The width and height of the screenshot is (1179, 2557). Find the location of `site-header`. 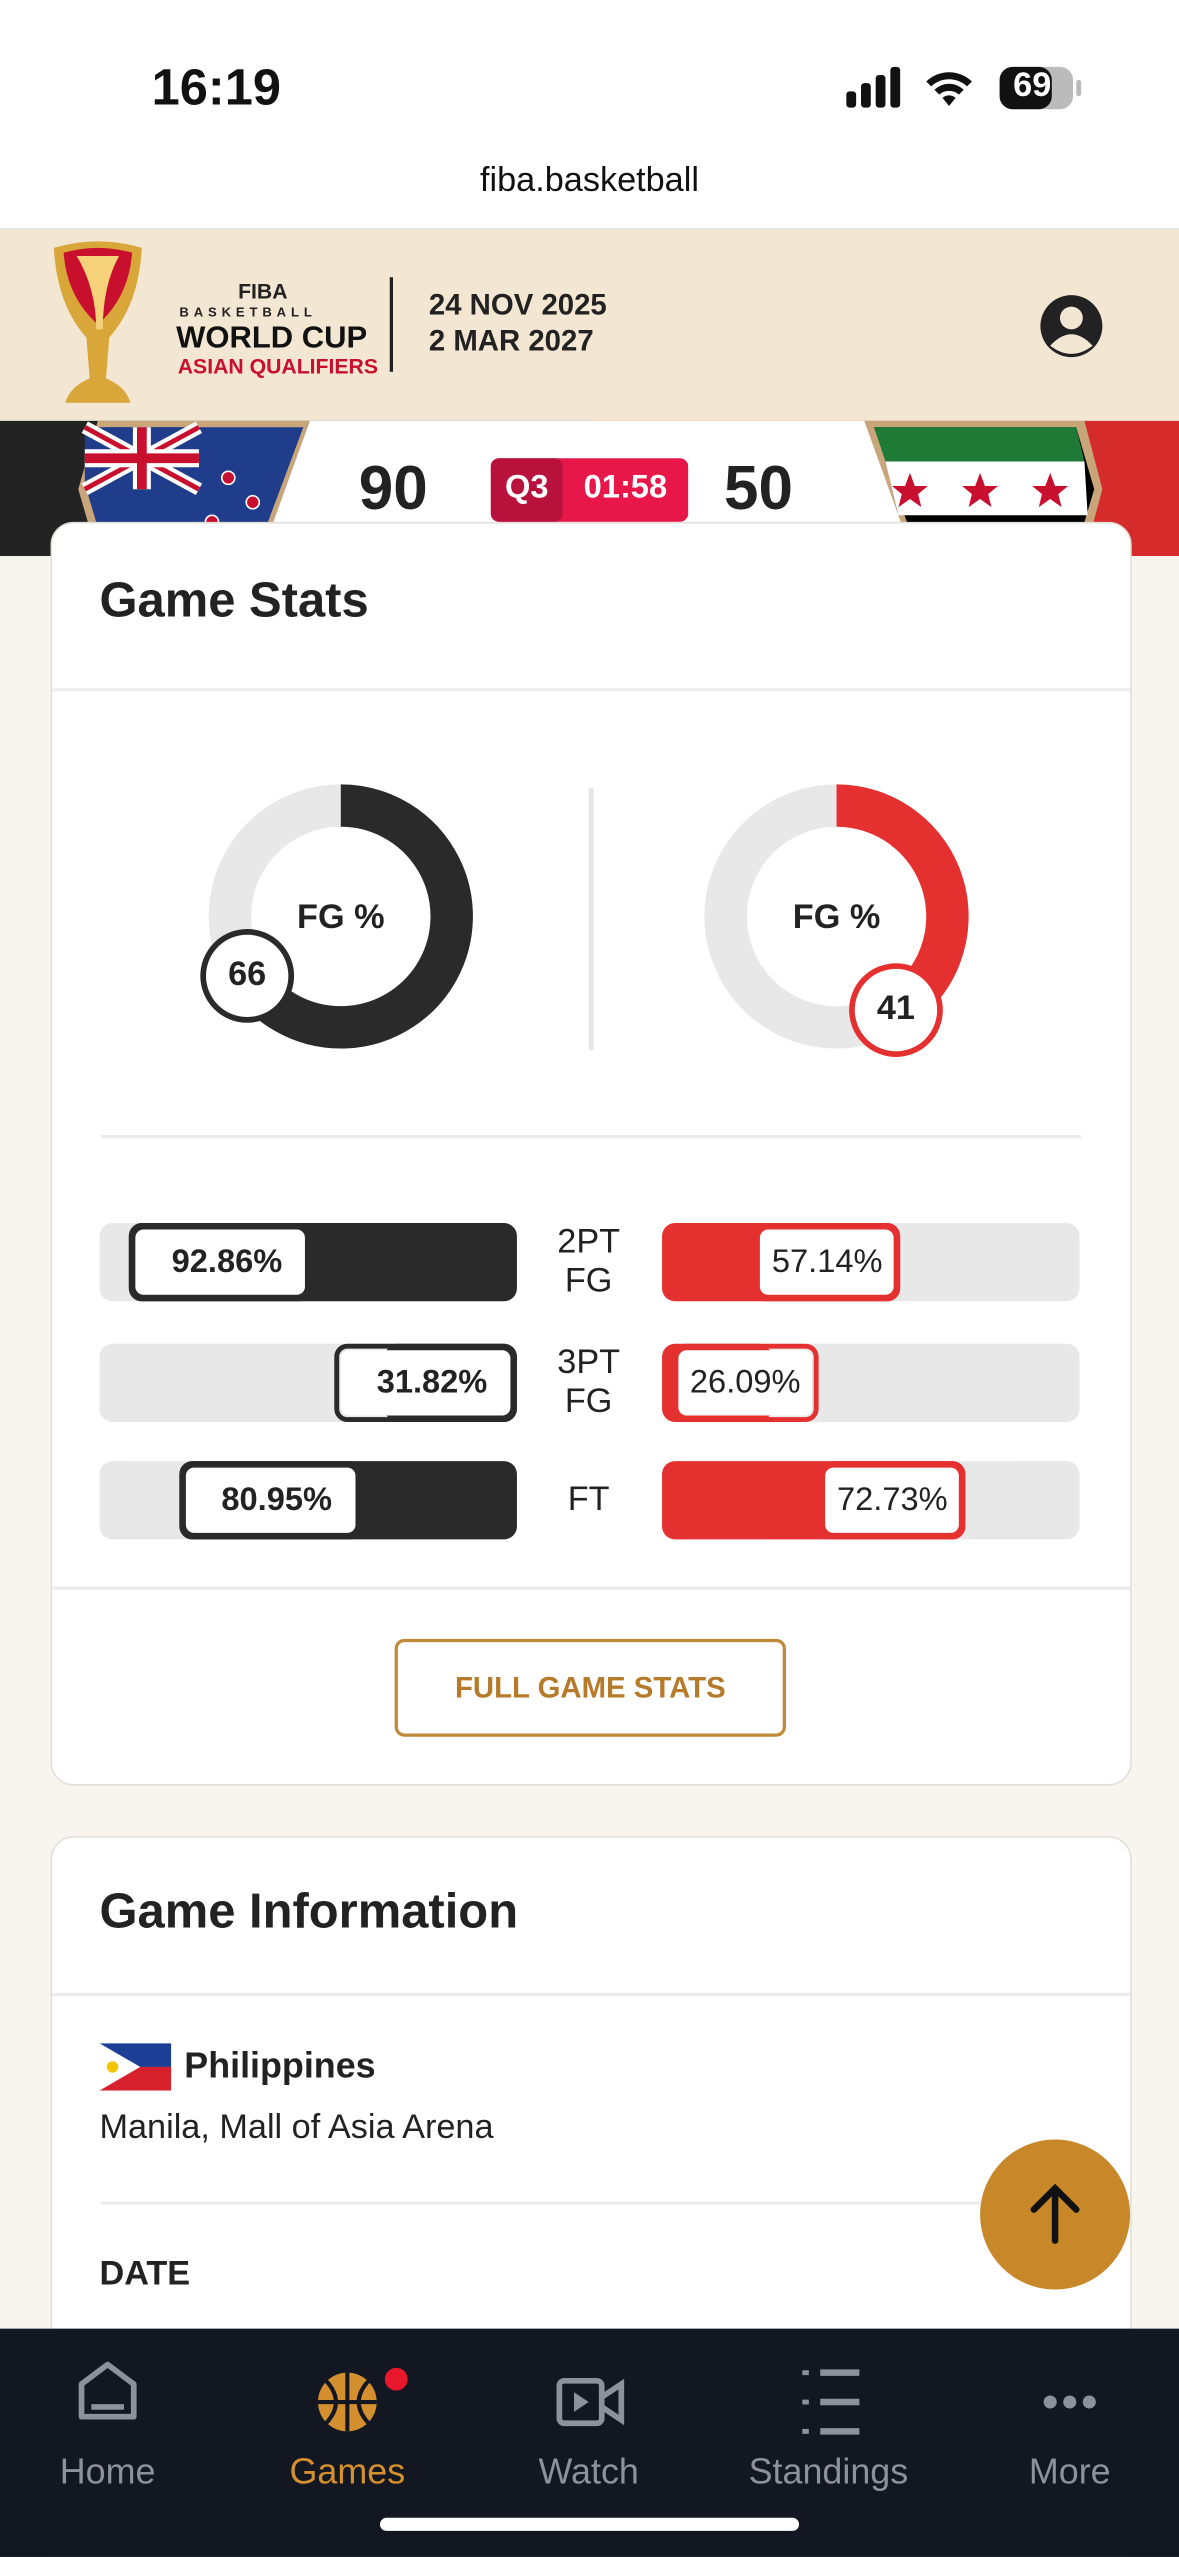

site-header is located at coordinates (589, 325).